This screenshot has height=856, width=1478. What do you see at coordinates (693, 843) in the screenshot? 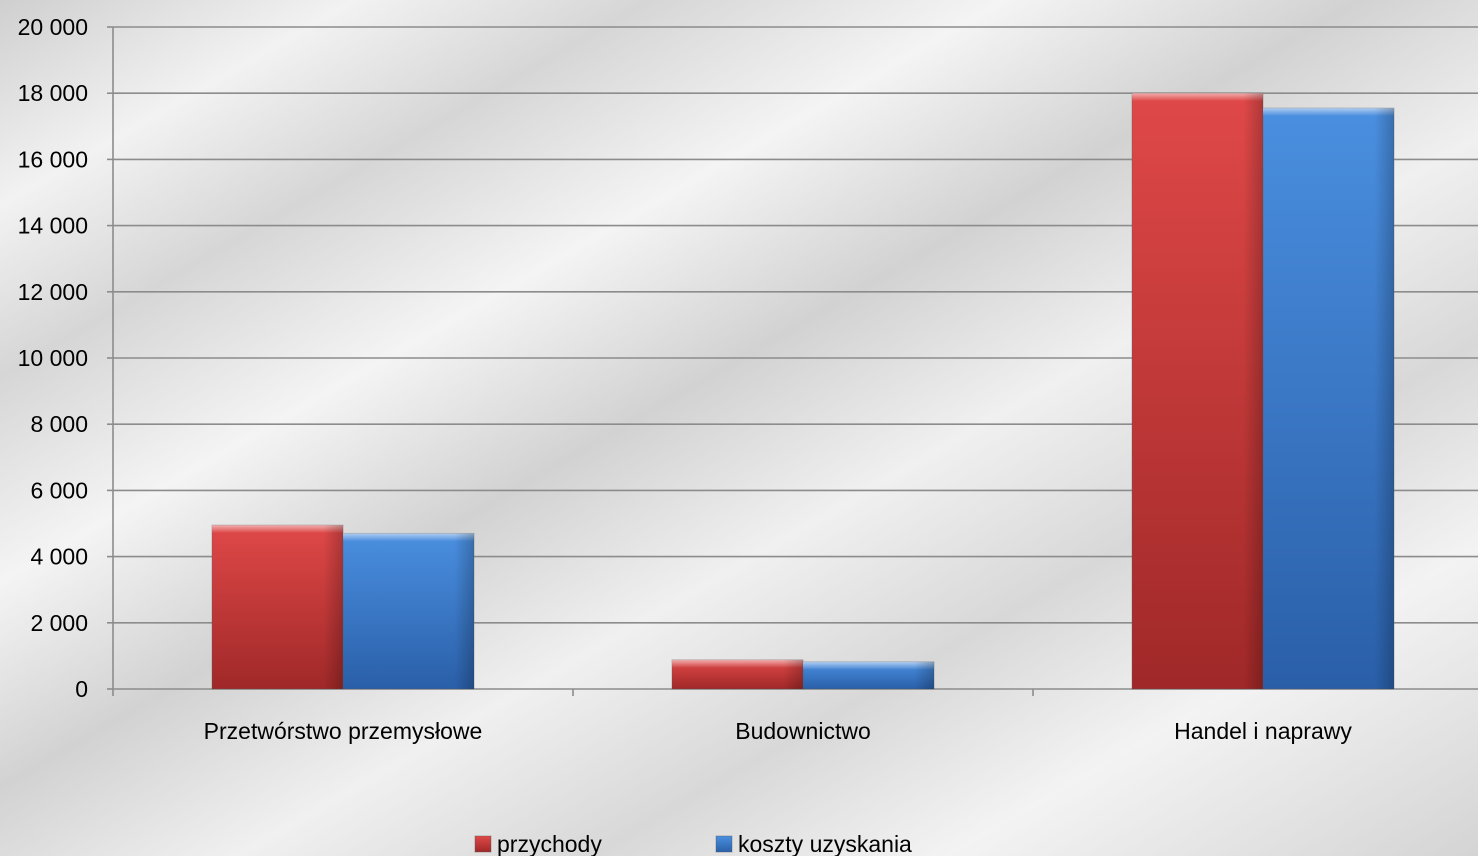
I see `legend: przychody koszty uzyskania` at bounding box center [693, 843].